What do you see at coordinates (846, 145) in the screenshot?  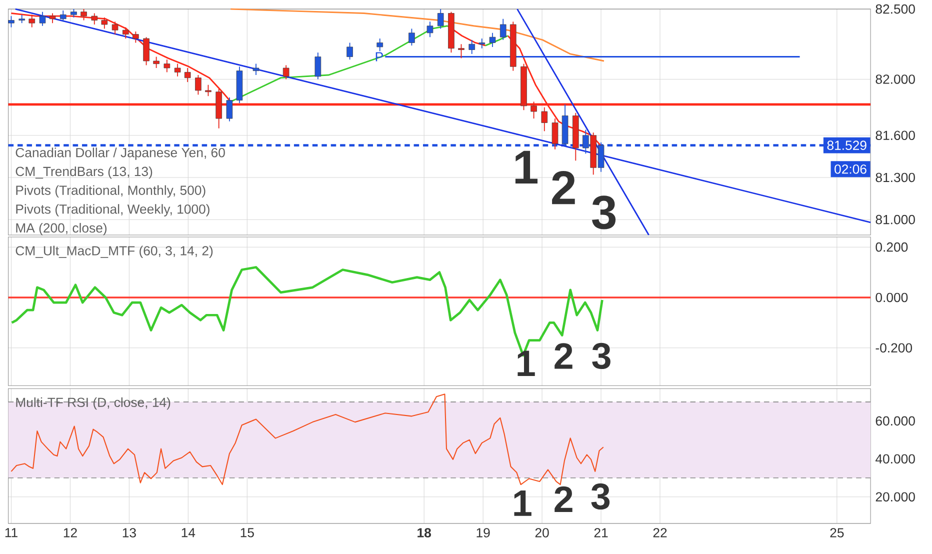 I see `ref-line-label: 81.529` at bounding box center [846, 145].